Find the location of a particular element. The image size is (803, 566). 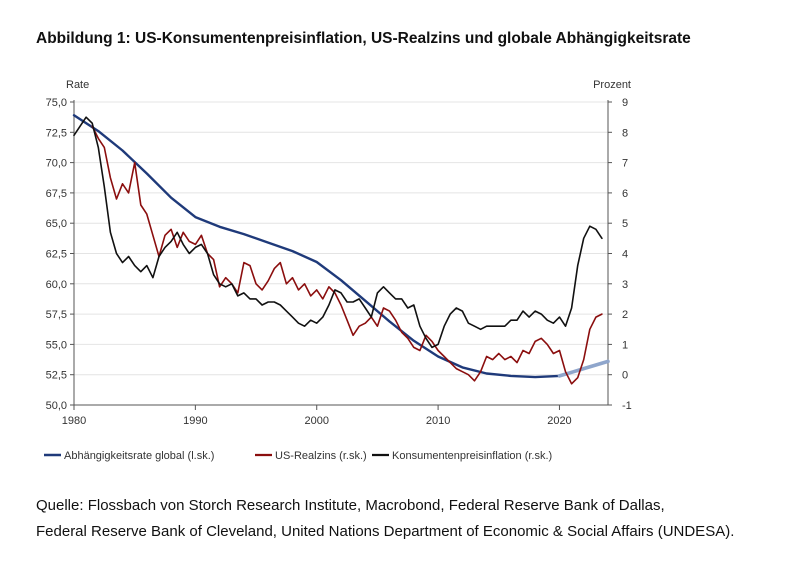

right-tick-label: 0 is located at coordinates (625, 376).